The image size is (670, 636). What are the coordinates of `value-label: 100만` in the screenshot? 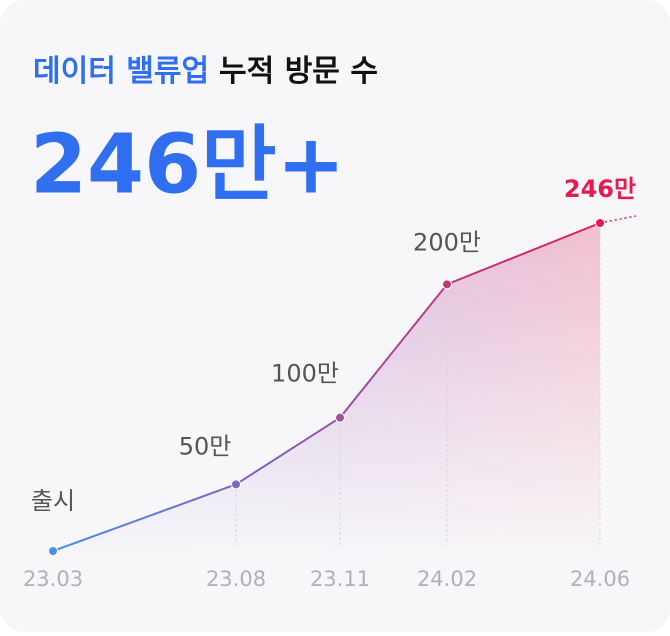 It's located at (305, 374).